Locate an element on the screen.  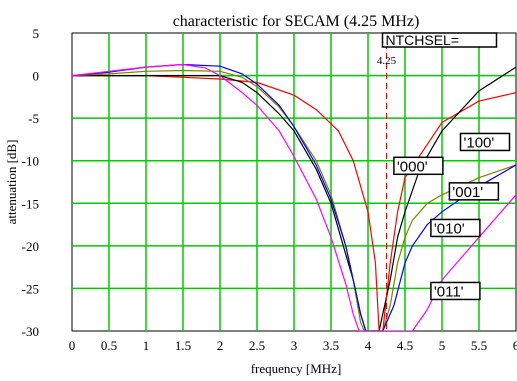
series-label: '000' is located at coordinates (412, 166).